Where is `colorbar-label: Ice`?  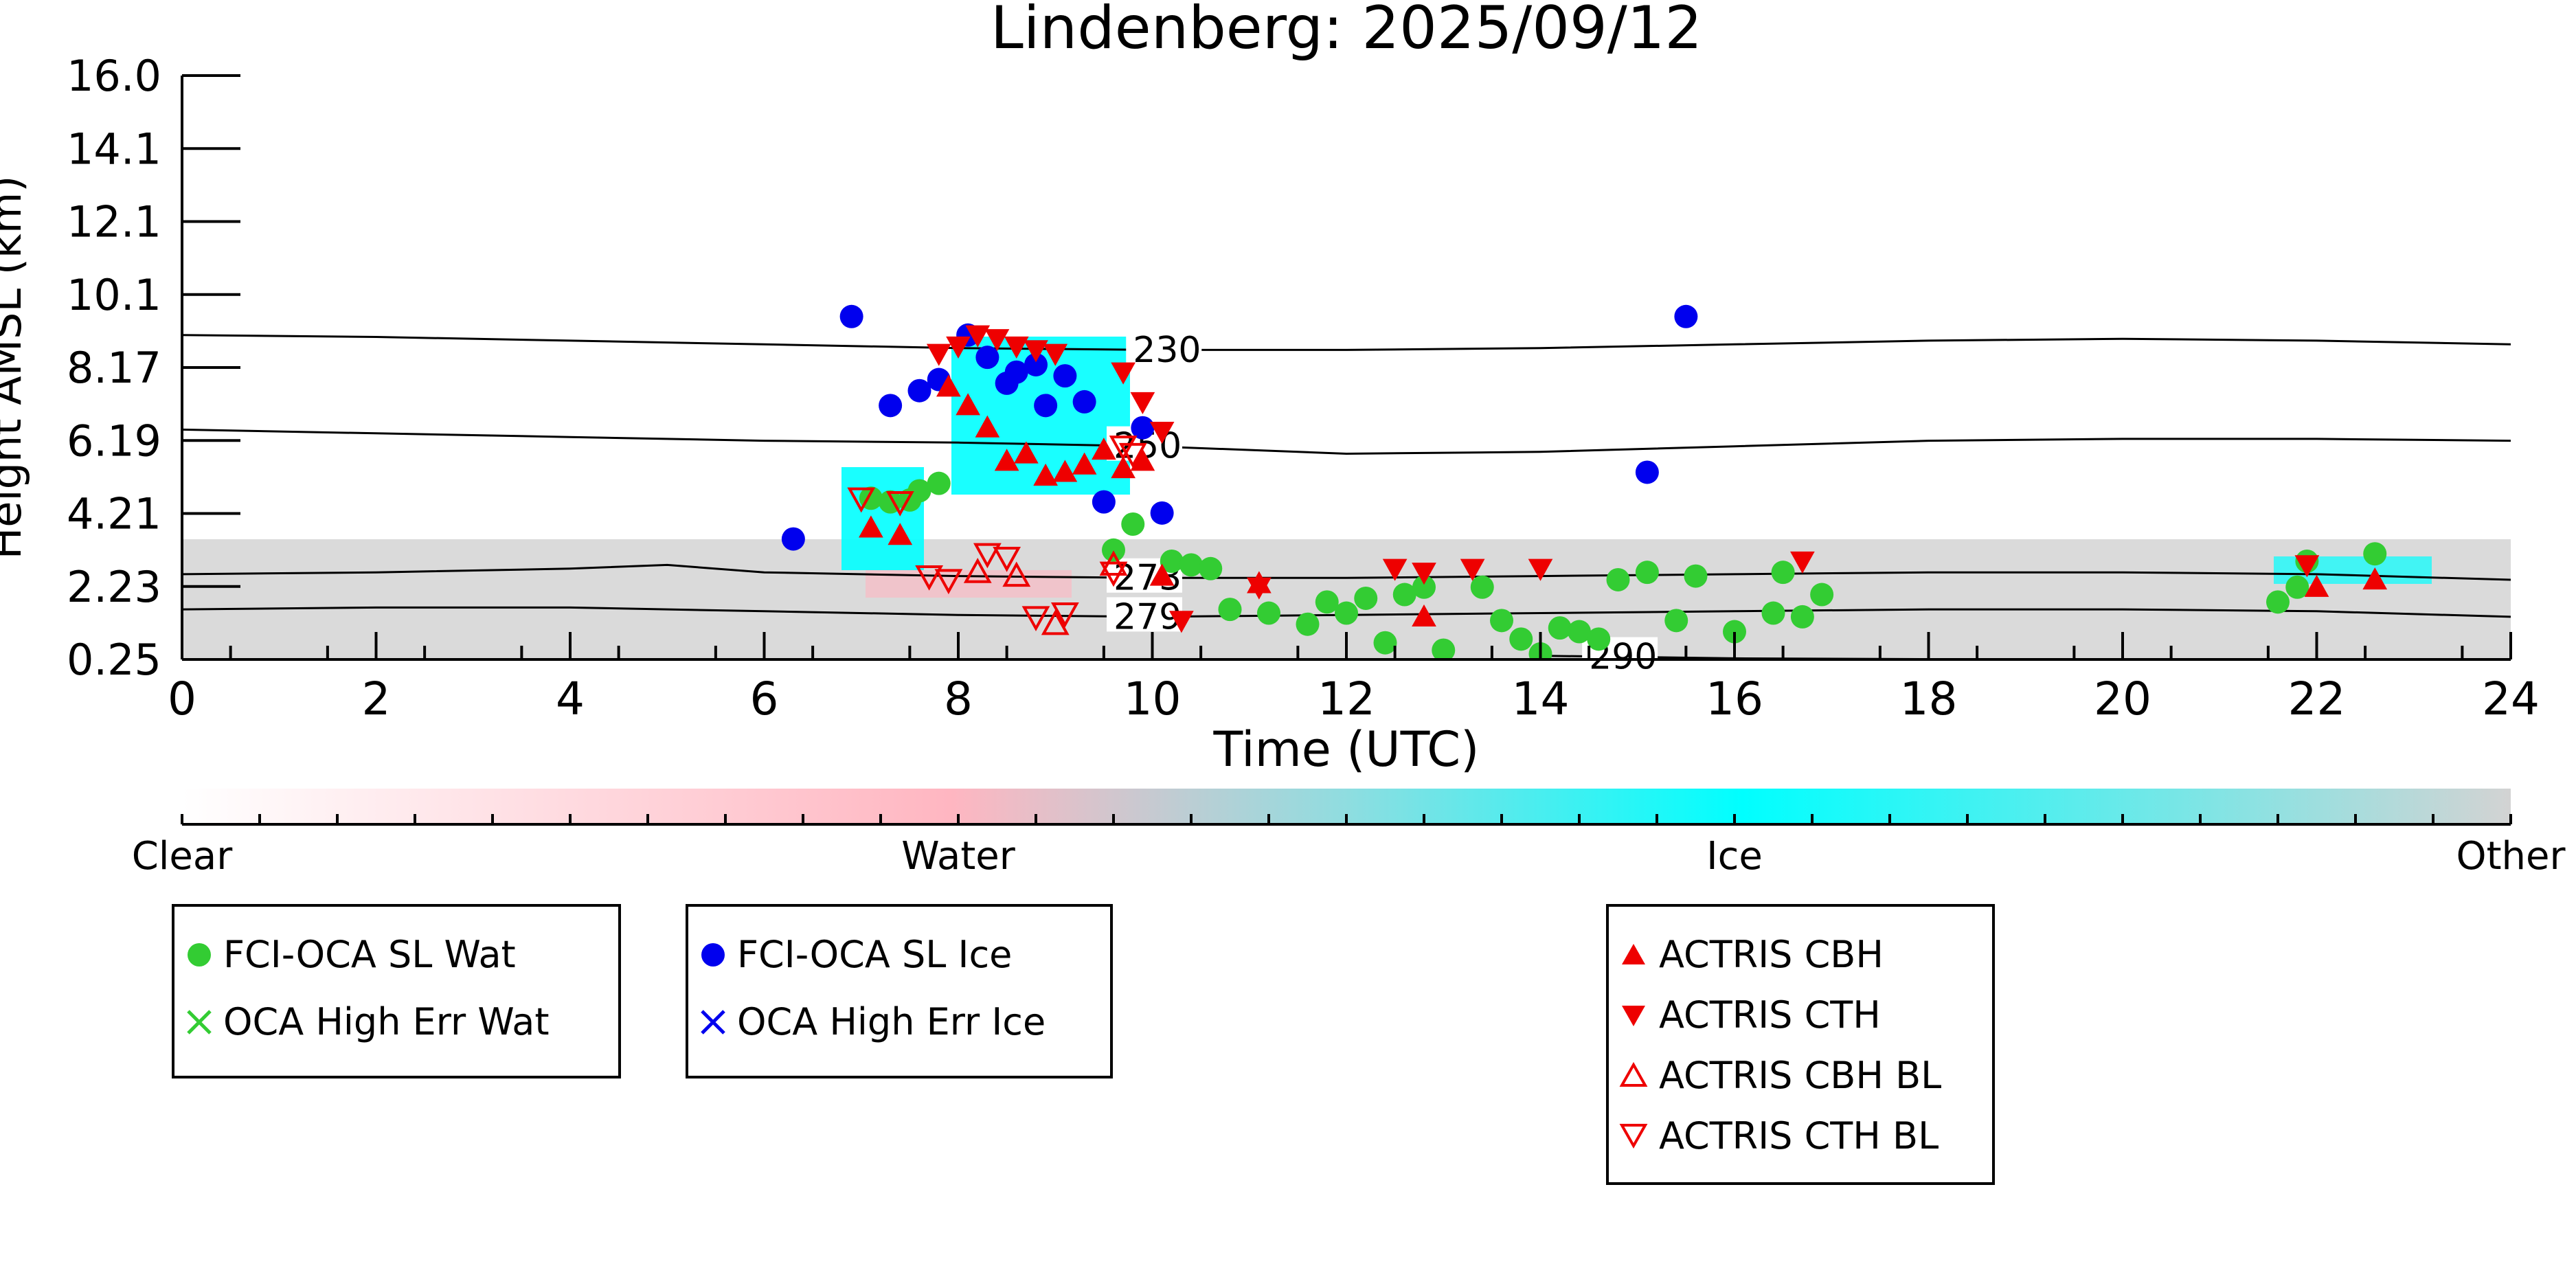 colorbar-label: Ice is located at coordinates (1734, 856).